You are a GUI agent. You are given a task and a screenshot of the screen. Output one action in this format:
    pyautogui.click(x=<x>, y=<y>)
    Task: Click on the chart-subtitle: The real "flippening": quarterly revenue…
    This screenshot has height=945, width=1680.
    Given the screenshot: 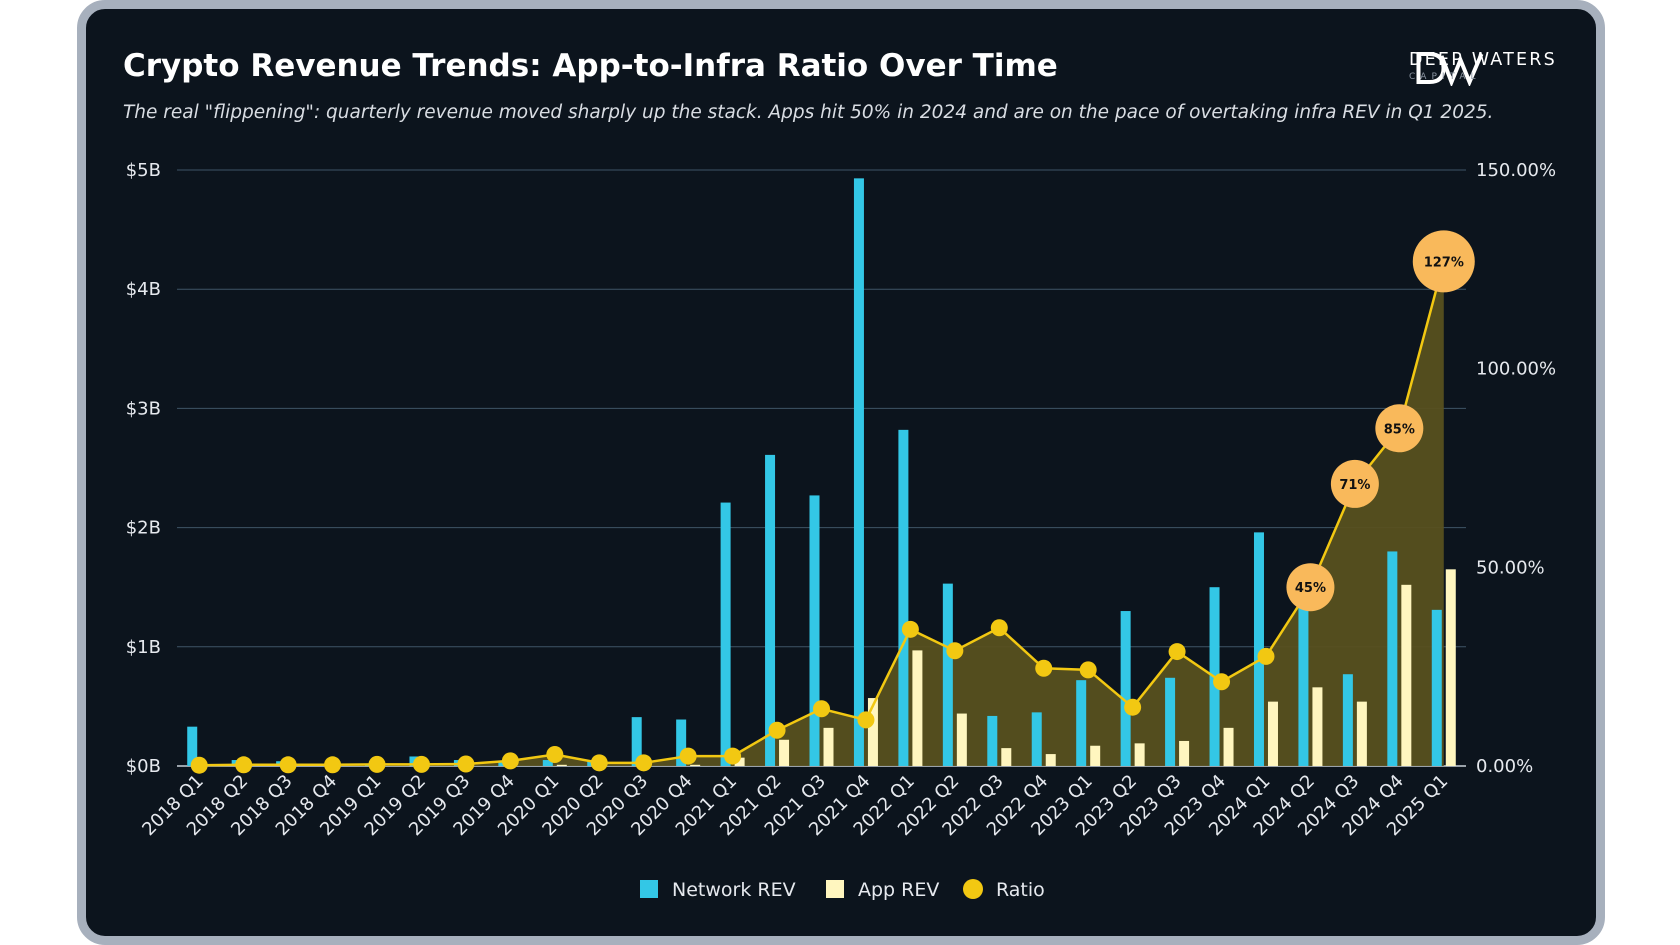 What is the action you would take?
    pyautogui.click(x=808, y=112)
    